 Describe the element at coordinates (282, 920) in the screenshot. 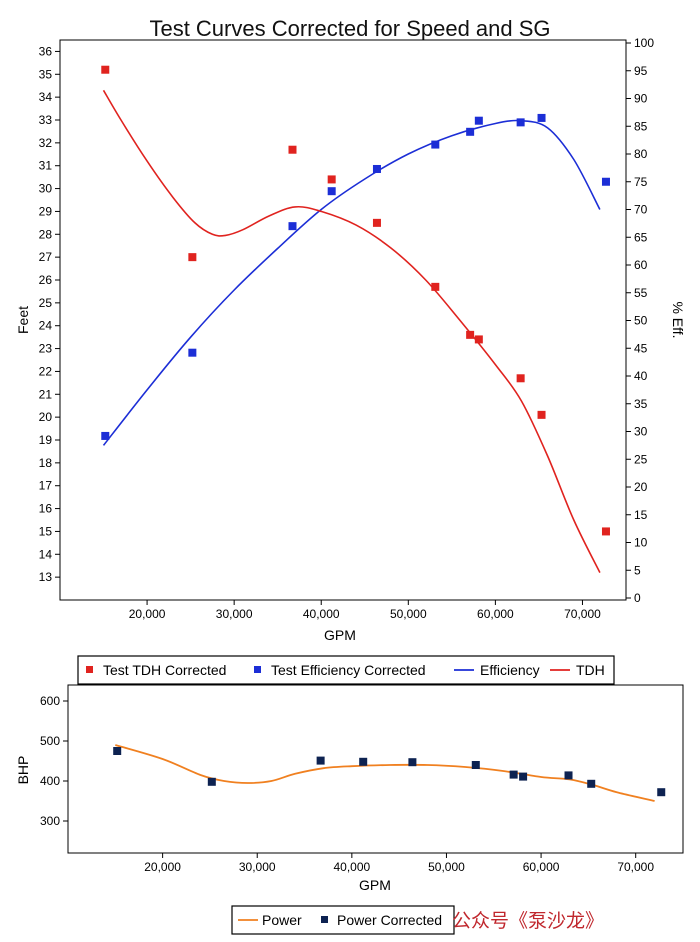

I see `legend-power-label: Power` at that location.